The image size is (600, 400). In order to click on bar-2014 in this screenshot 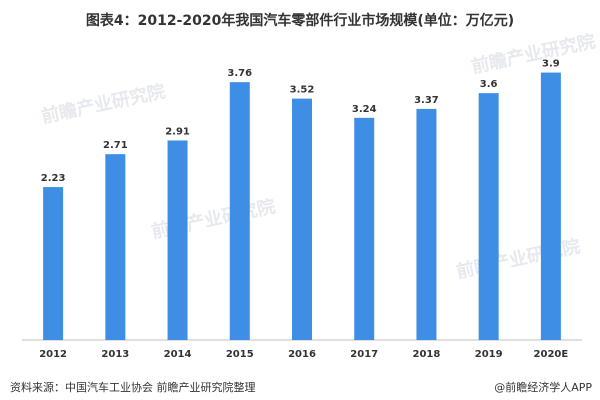, I will do `click(177, 240)`.